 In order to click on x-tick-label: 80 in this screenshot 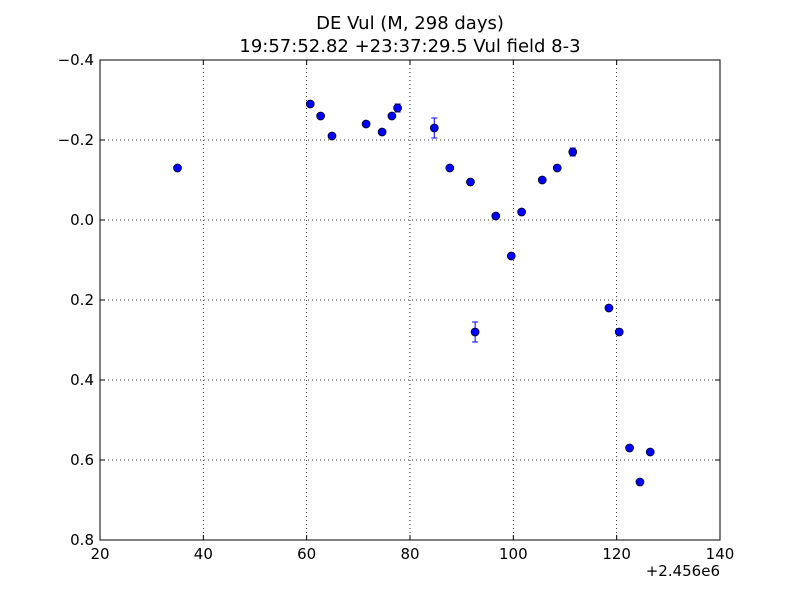, I will do `click(409, 554)`.